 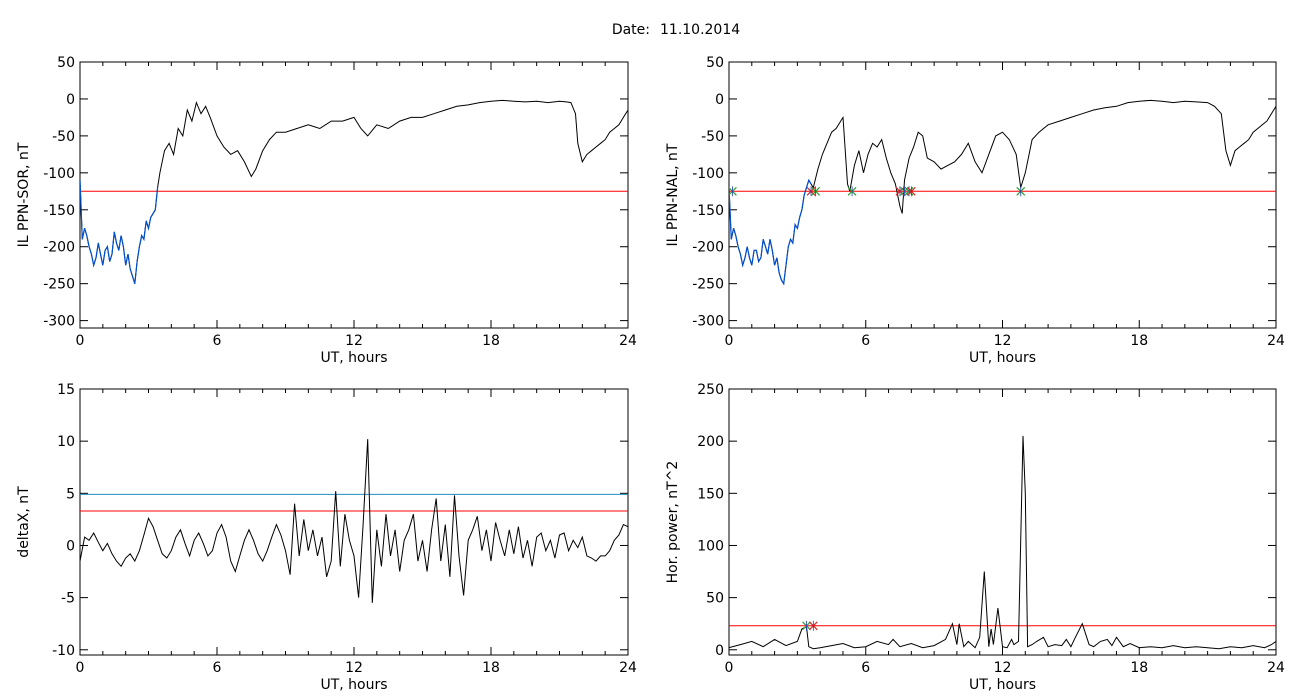 What do you see at coordinates (70, 494) in the screenshot?
I see `y-tick-label: 5` at bounding box center [70, 494].